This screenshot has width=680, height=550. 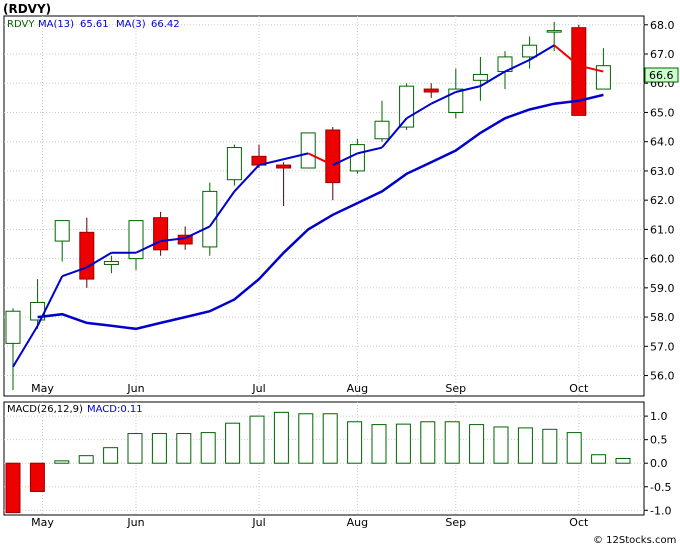 I want to click on price-tick-label: 56.0, so click(x=662, y=376).